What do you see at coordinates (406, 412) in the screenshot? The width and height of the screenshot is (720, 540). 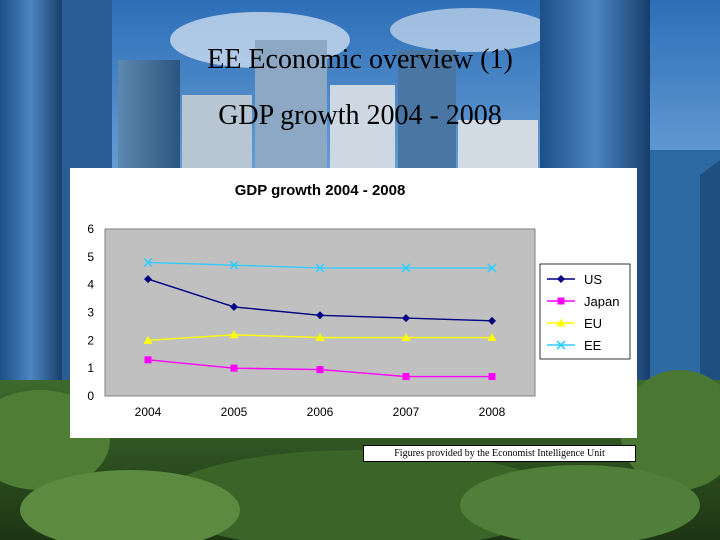 I see `x-tick-label: 2007` at bounding box center [406, 412].